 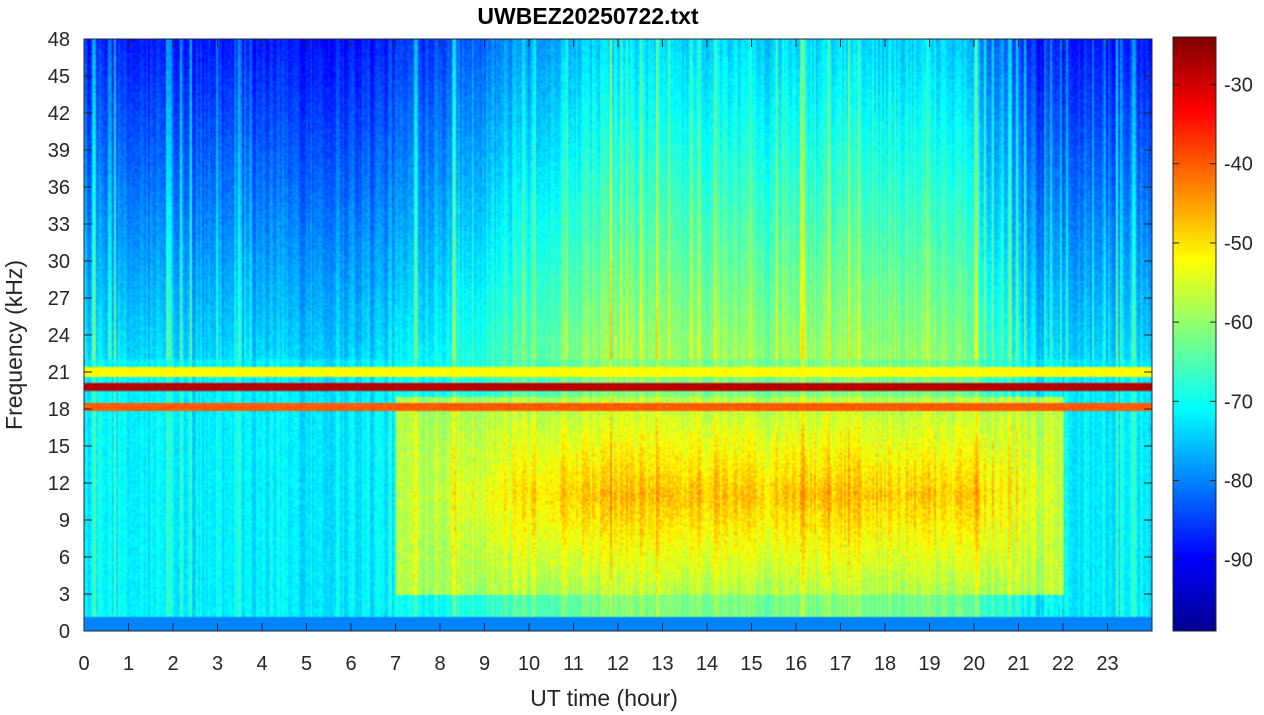 What do you see at coordinates (83, 664) in the screenshot?
I see `x-tick-label: 0` at bounding box center [83, 664].